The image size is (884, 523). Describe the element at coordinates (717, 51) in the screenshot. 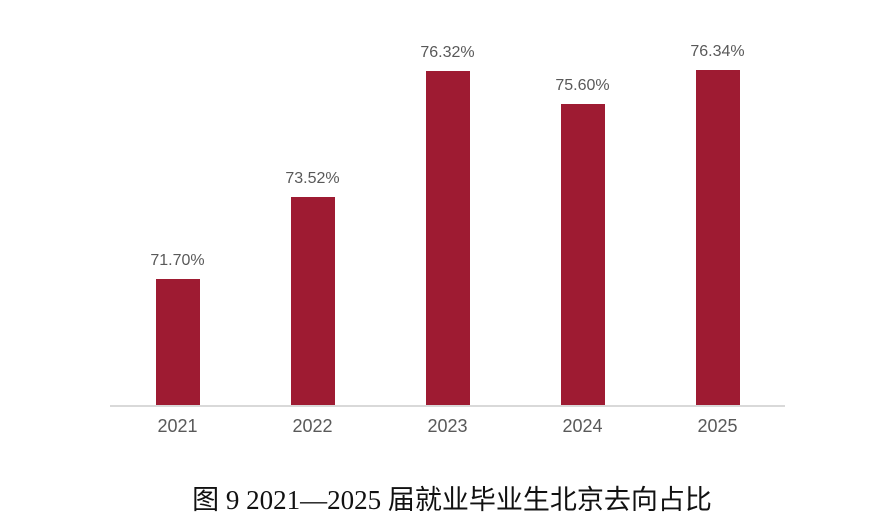

I see `bar-value-label: 76.34%` at that location.